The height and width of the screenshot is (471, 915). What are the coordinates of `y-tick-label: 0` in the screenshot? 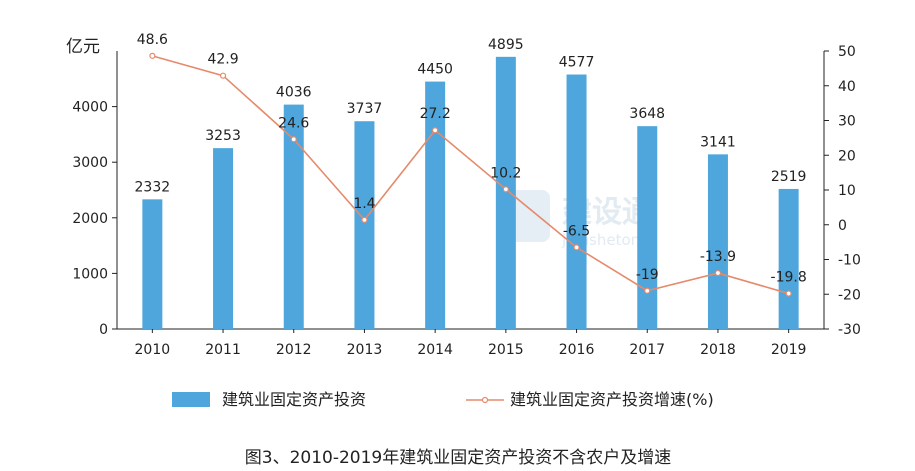 It's located at (103, 330).